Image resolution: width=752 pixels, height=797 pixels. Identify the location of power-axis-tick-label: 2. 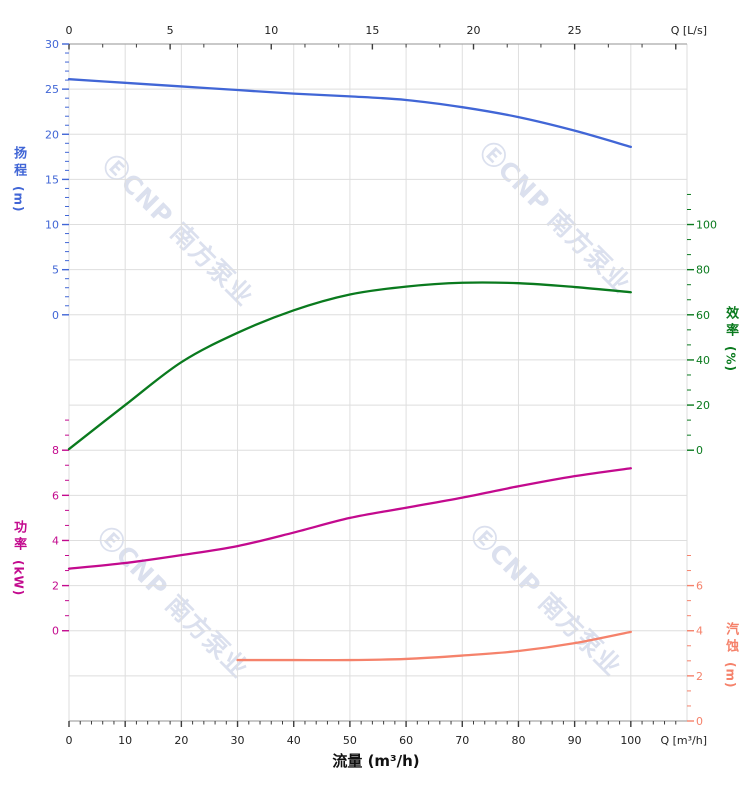
(55, 586).